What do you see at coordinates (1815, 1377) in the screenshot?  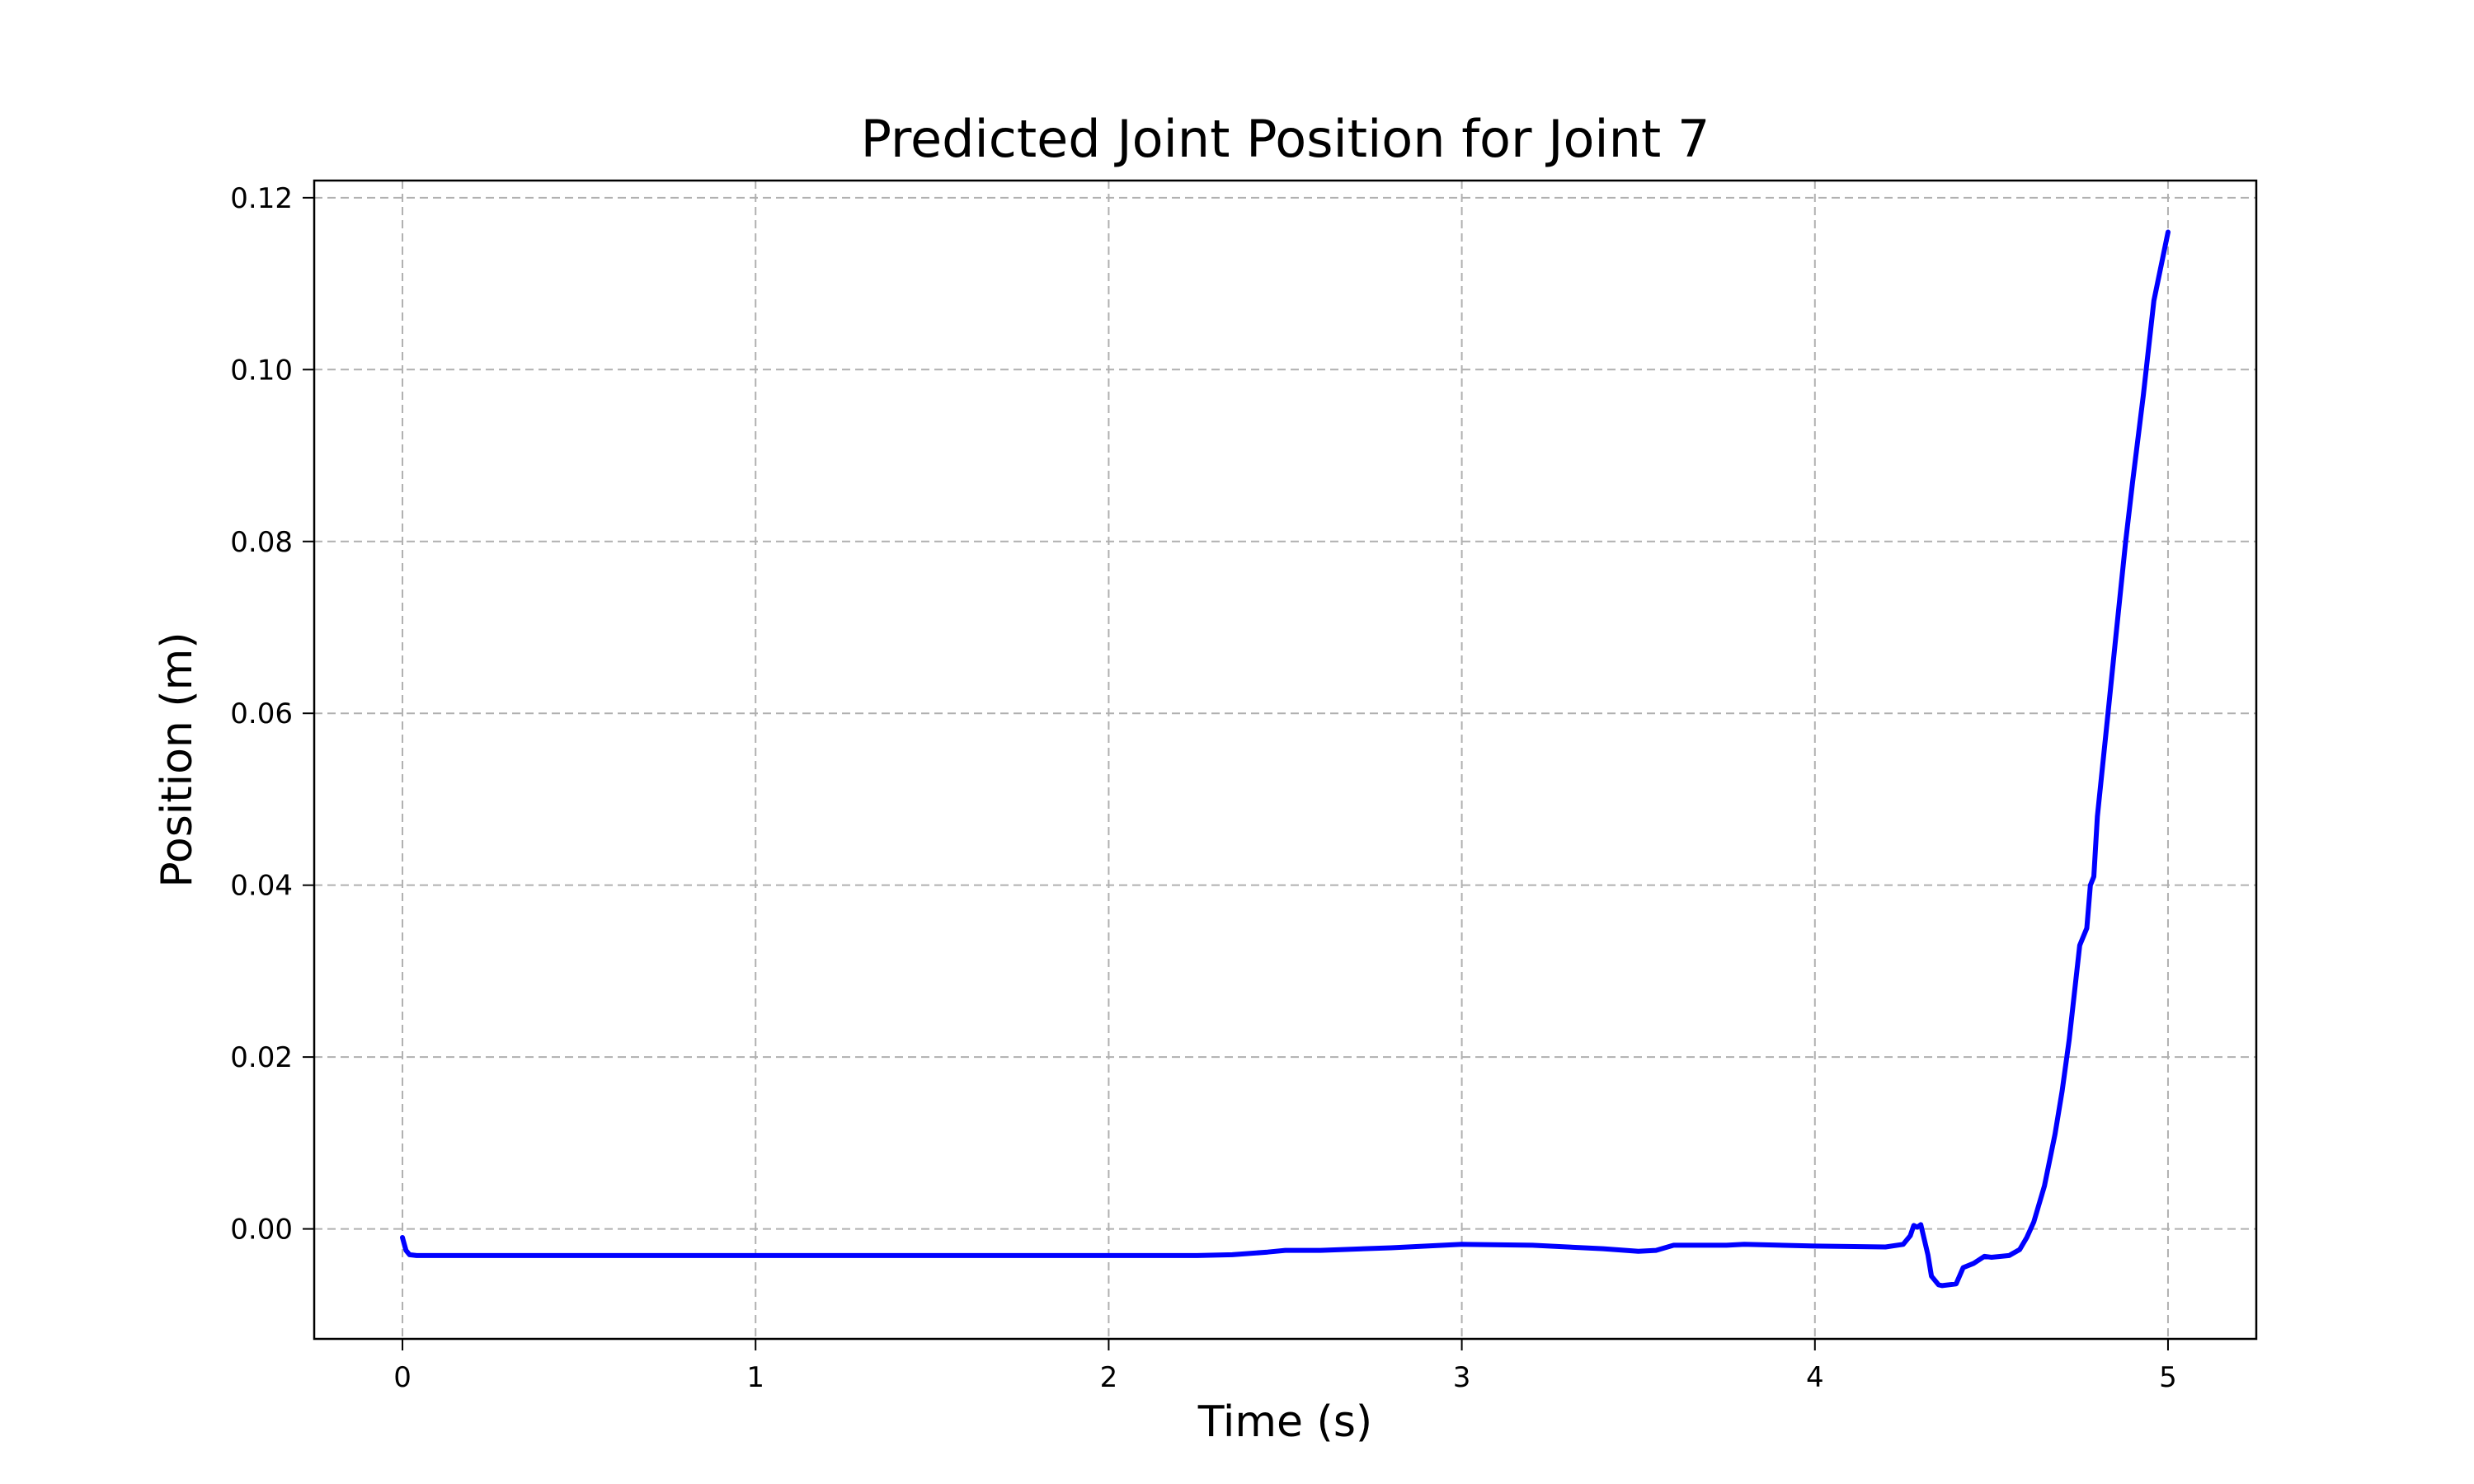 I see `x-tick-label: 4` at bounding box center [1815, 1377].